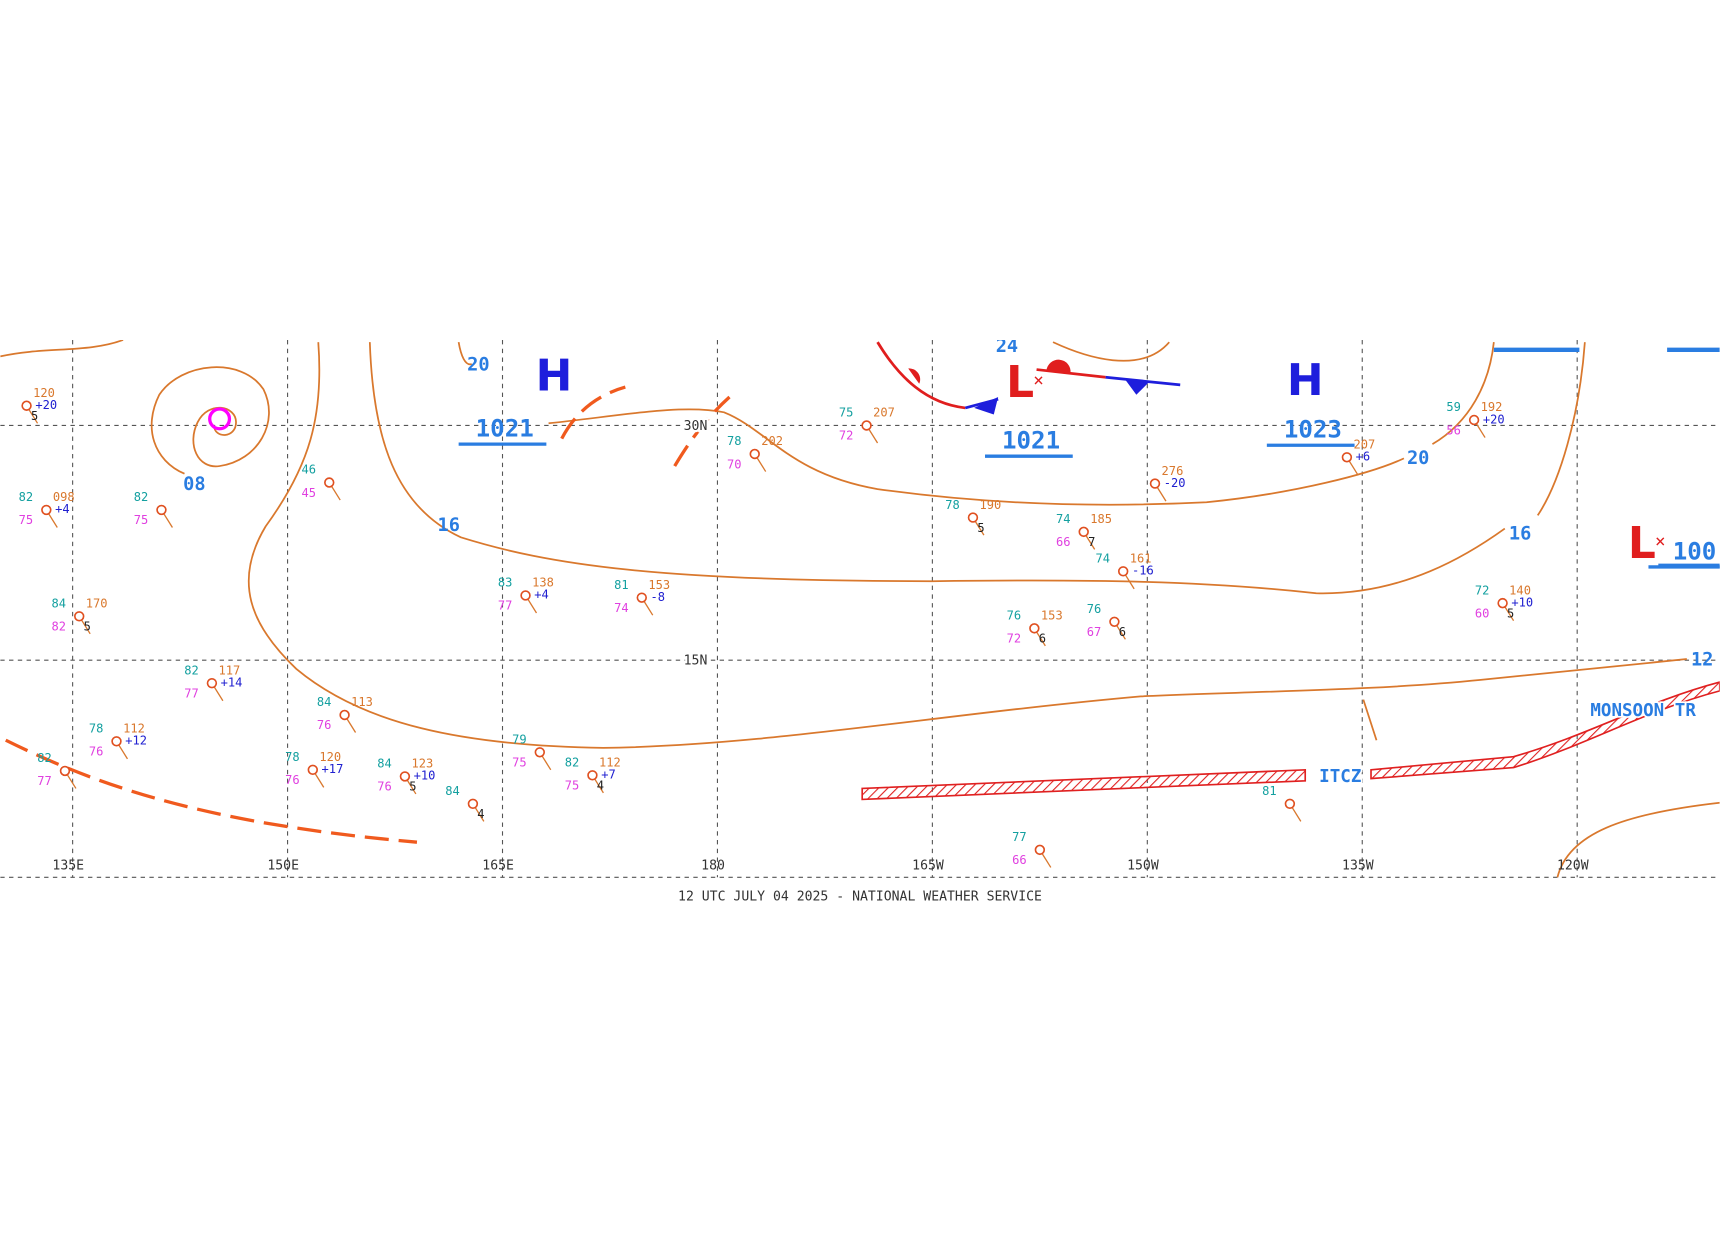  I want to click on station-plot: 120+205, so click(39, 405).